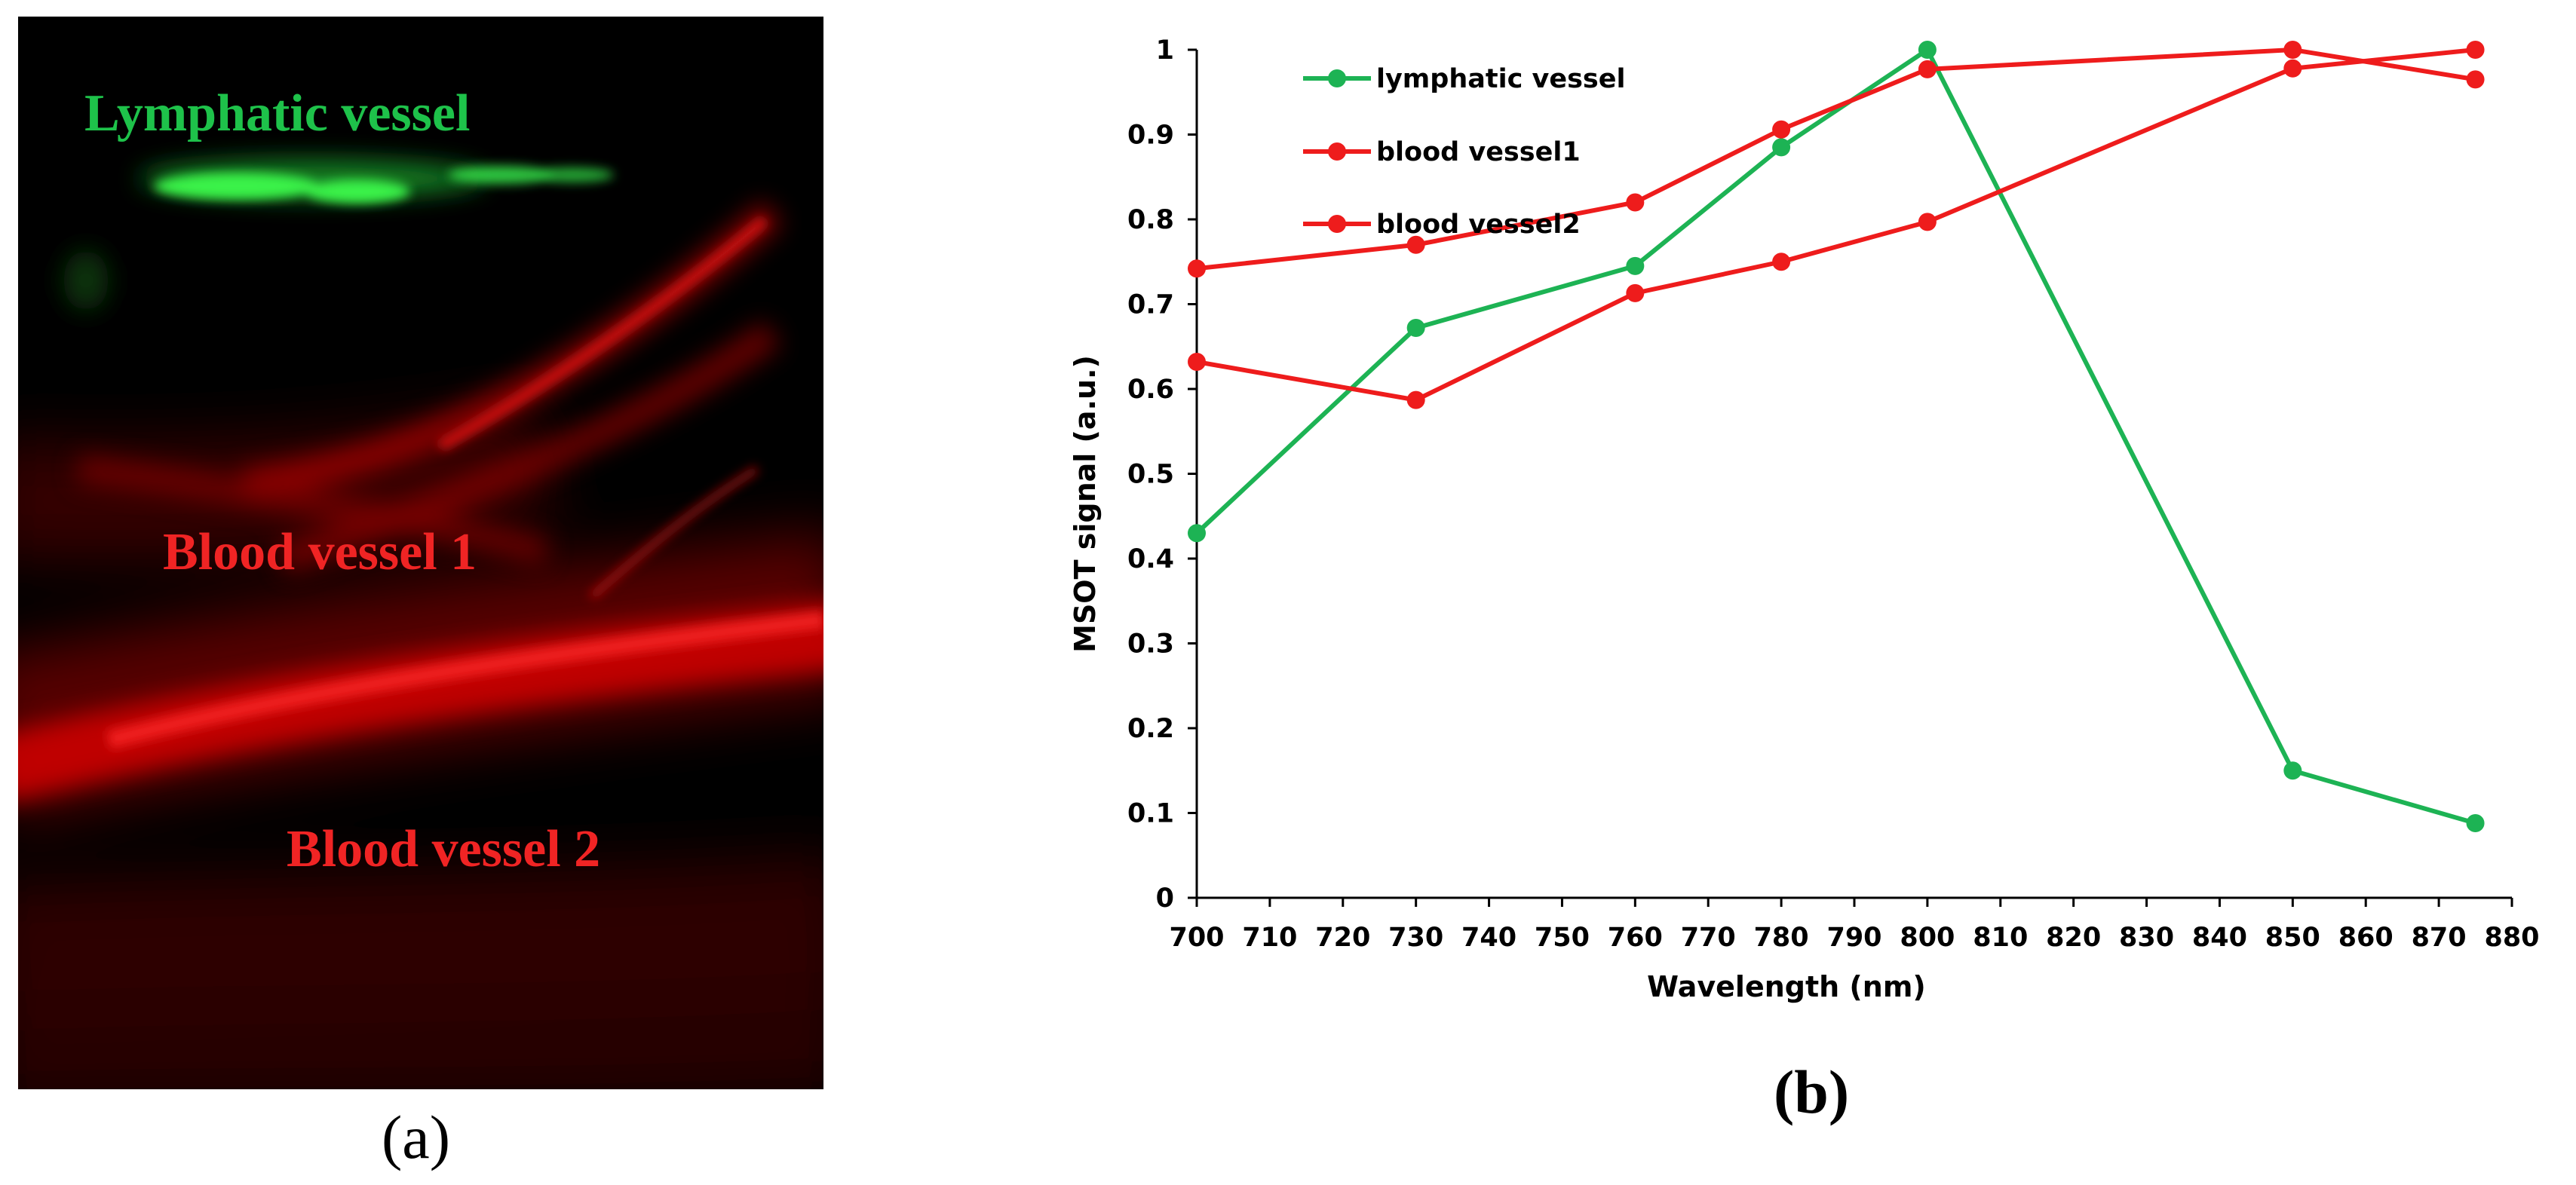 Image resolution: width=2576 pixels, height=1185 pixels. What do you see at coordinates (1415, 938) in the screenshot?
I see `x-tick-label: 730` at bounding box center [1415, 938].